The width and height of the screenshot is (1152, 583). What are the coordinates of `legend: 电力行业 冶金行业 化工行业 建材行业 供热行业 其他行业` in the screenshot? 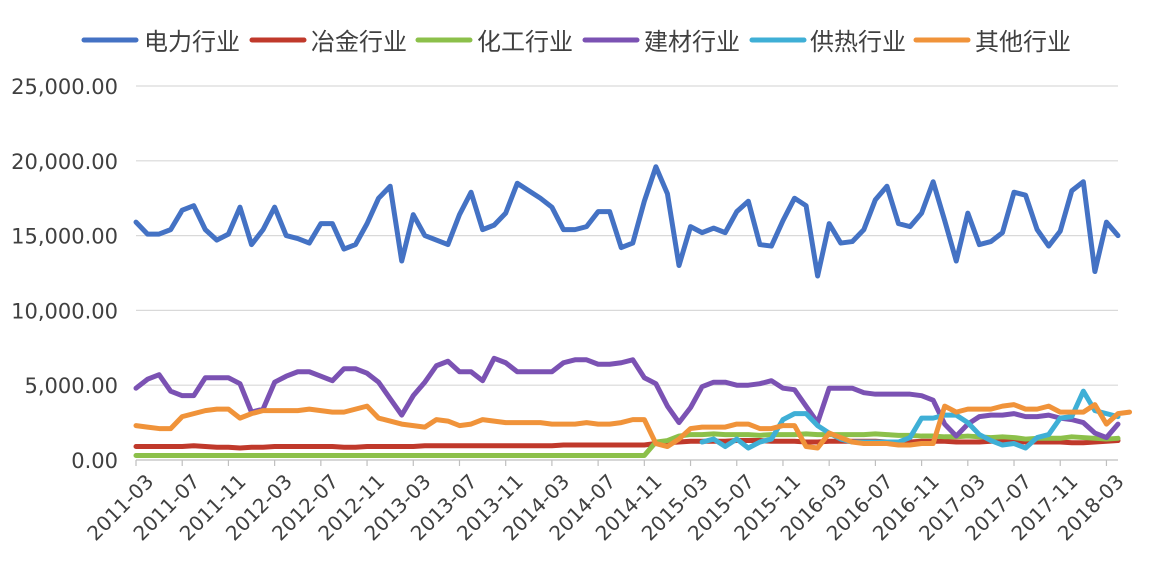 It's located at (576, 42).